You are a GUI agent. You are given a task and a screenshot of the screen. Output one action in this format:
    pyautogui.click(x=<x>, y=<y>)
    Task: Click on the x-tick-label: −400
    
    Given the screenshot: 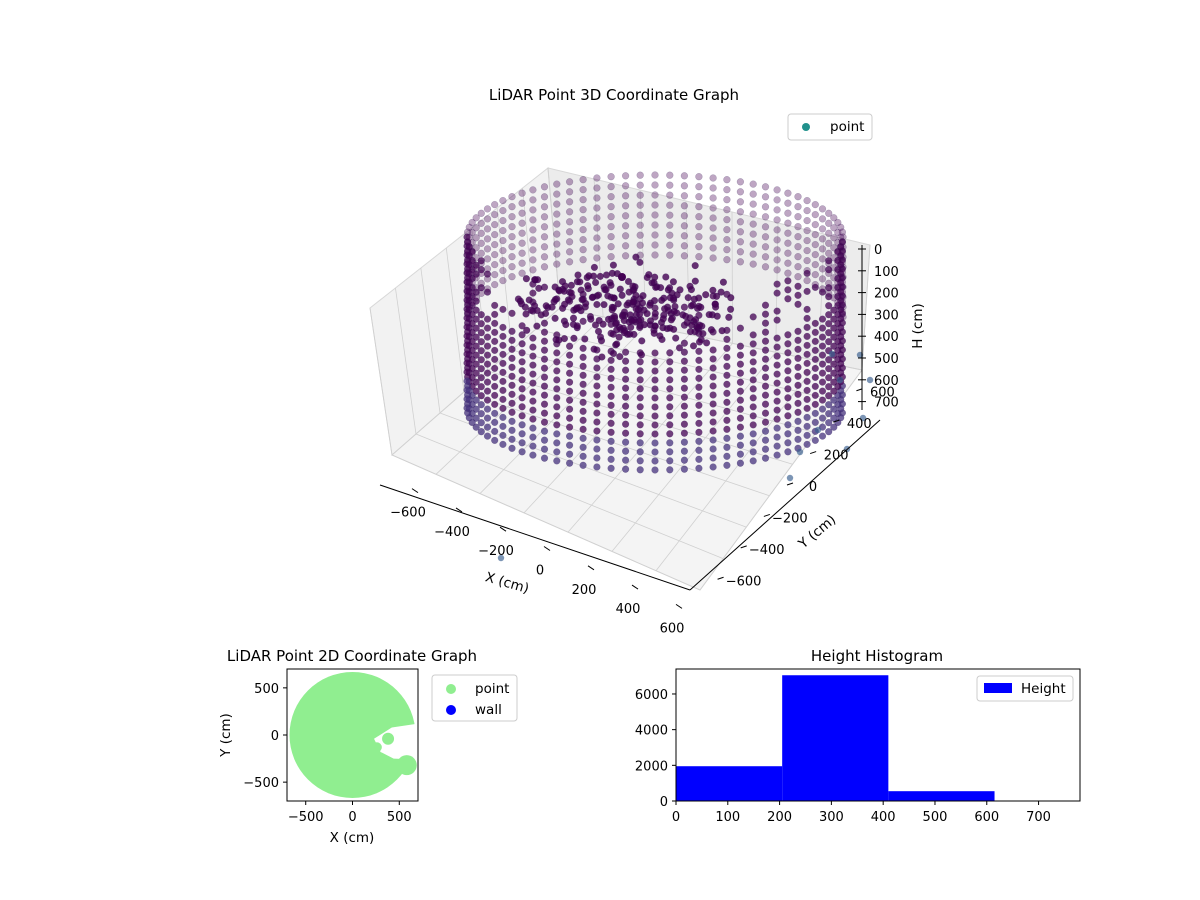 What is the action you would take?
    pyautogui.click(x=452, y=532)
    